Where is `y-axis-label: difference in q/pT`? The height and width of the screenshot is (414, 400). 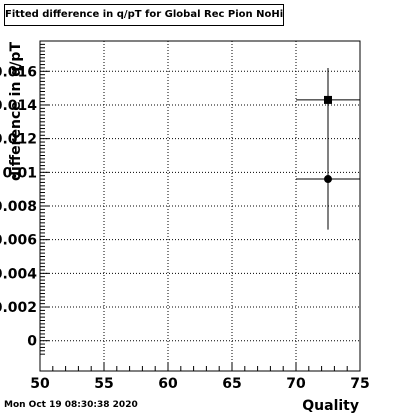
y-axis-label: difference in q/pT is located at coordinates (16, 111).